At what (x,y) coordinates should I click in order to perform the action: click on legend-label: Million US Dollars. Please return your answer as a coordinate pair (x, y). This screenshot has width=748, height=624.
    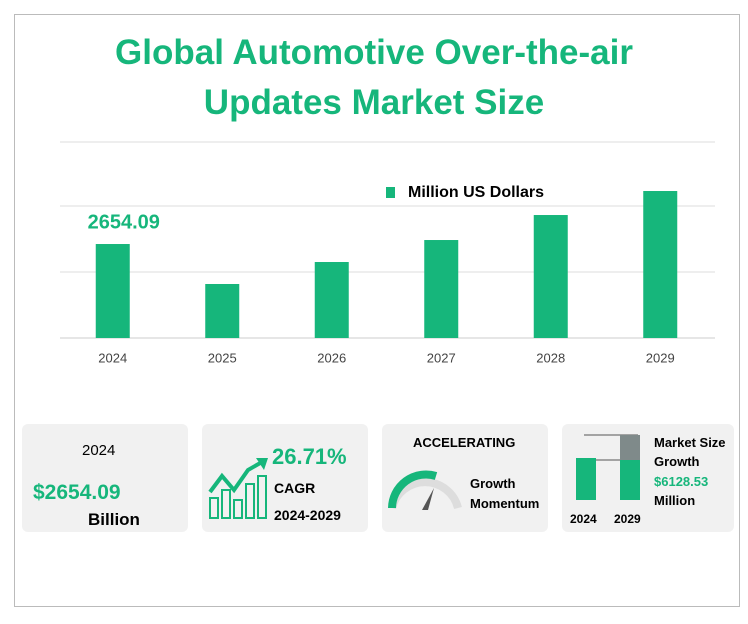
    Looking at the image, I should click on (476, 192).